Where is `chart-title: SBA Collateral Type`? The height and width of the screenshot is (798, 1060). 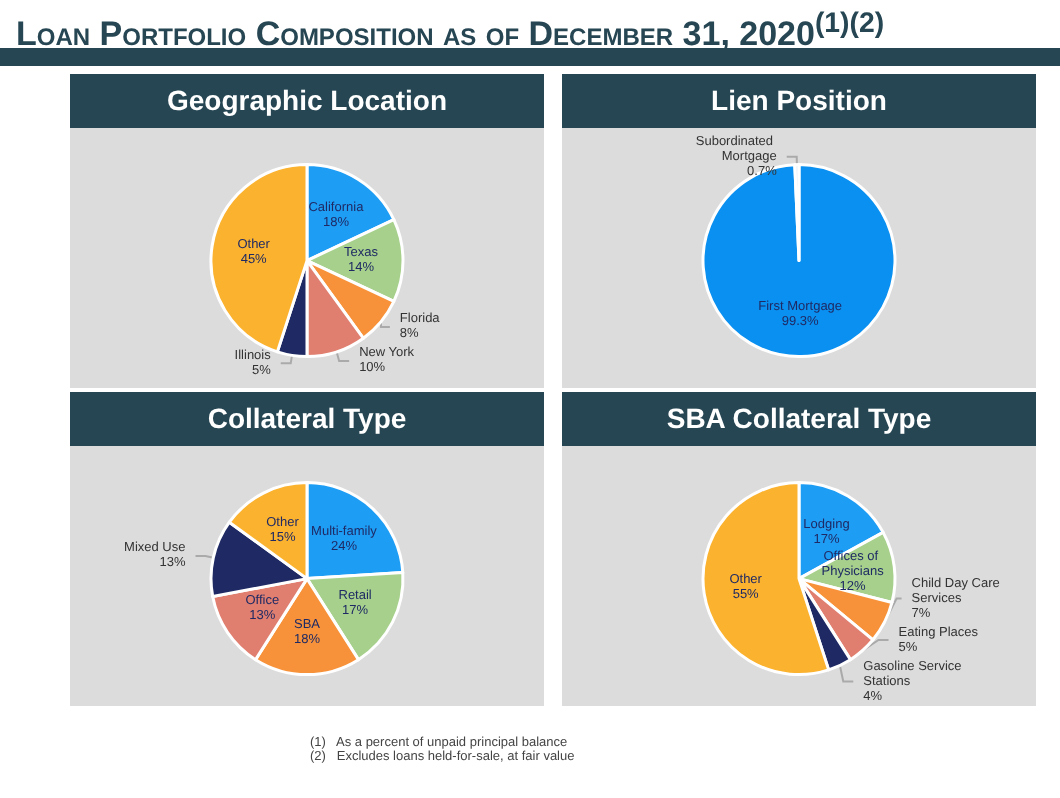
chart-title: SBA Collateral Type is located at coordinates (799, 419).